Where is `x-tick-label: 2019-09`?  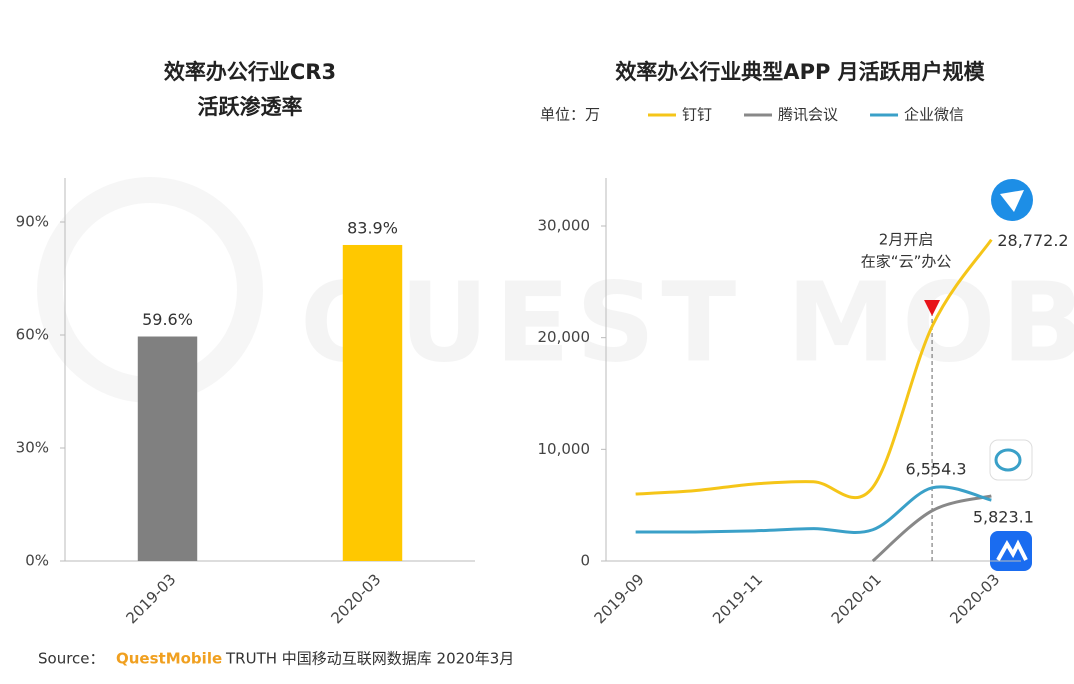
x-tick-label: 2019-09 is located at coordinates (619, 598).